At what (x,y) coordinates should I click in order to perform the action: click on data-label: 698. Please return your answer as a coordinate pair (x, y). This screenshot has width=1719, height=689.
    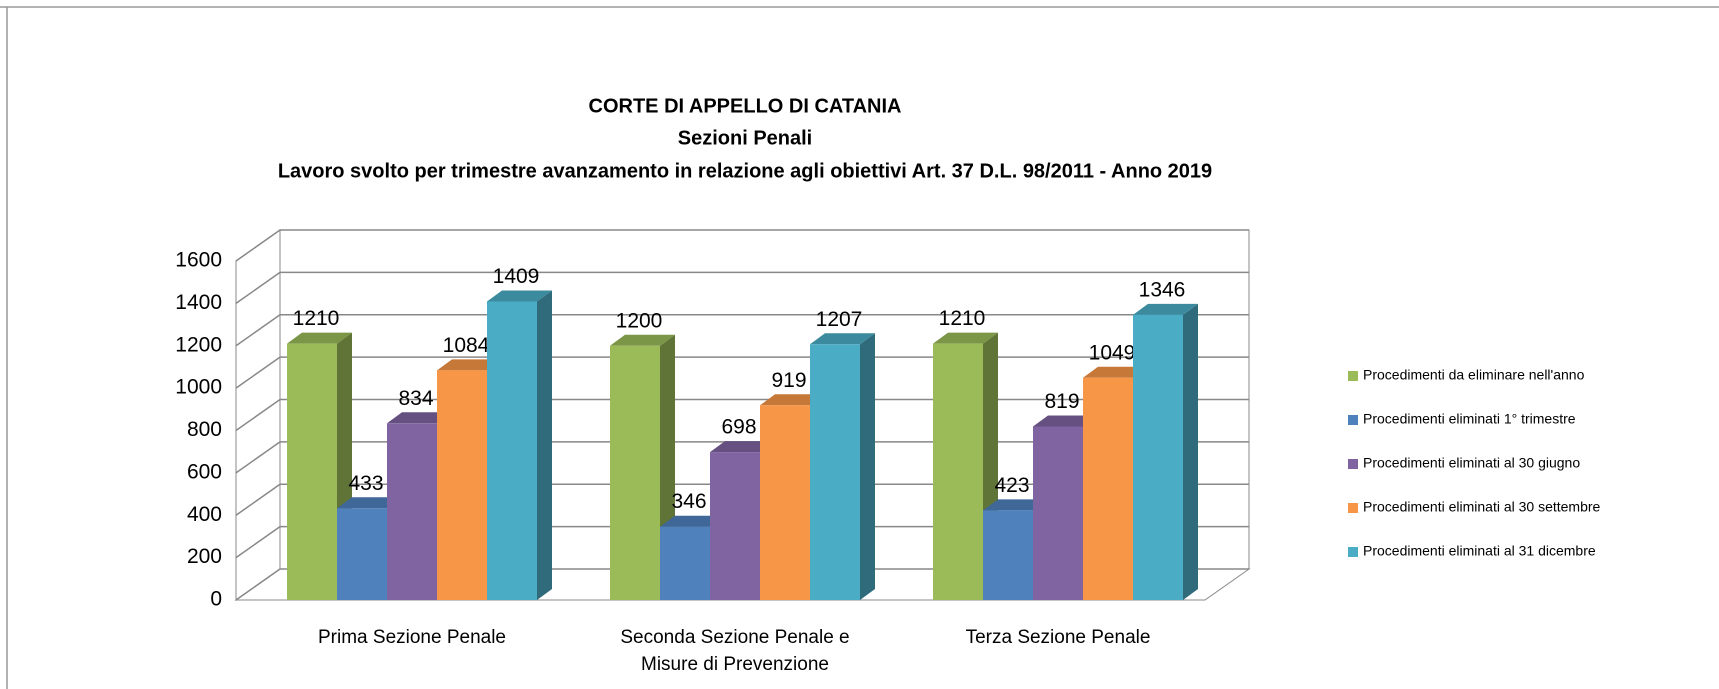
    Looking at the image, I should click on (738, 427).